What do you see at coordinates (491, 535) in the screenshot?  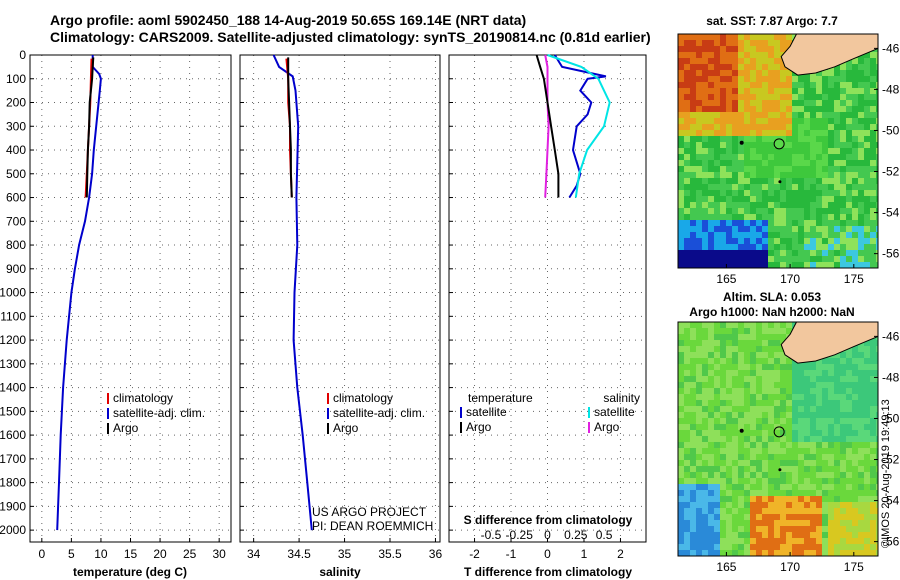 I see `diff-s-tick-label: -0.5` at bounding box center [491, 535].